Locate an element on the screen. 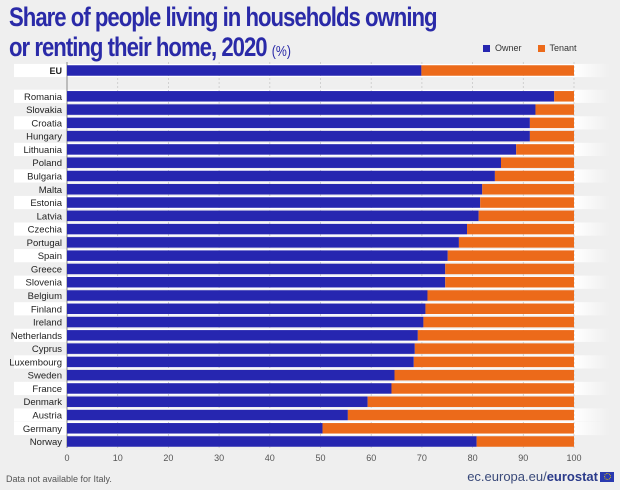 Image resolution: width=620 pixels, height=490 pixels. bar-owner-romania is located at coordinates (311, 96).